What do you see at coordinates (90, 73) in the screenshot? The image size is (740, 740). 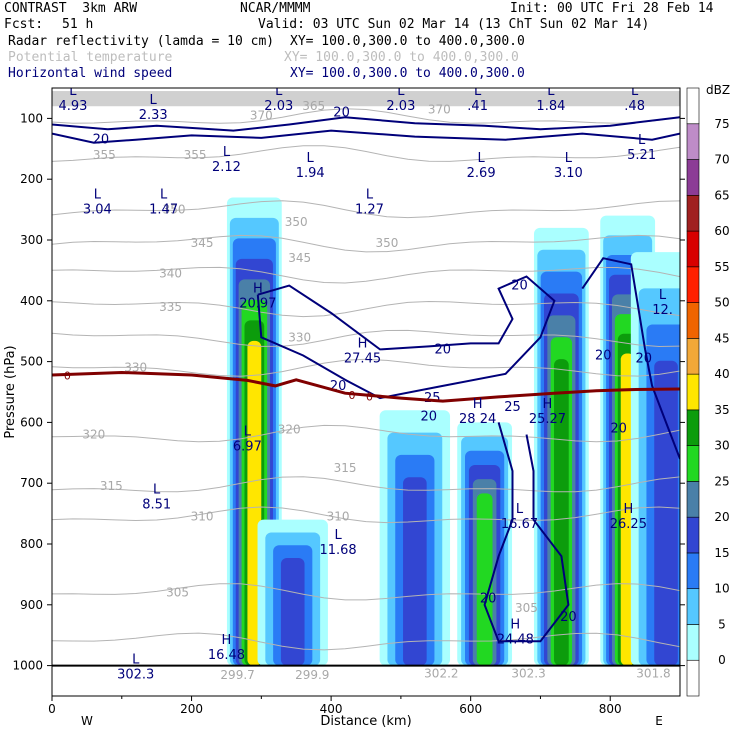 I see `field-name-wind: Horizontal wind speed` at bounding box center [90, 73].